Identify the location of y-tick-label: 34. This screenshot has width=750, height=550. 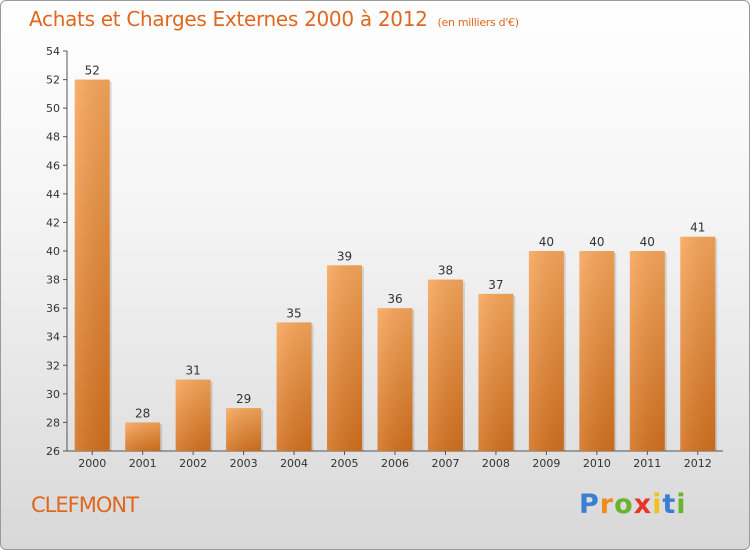
(53, 337).